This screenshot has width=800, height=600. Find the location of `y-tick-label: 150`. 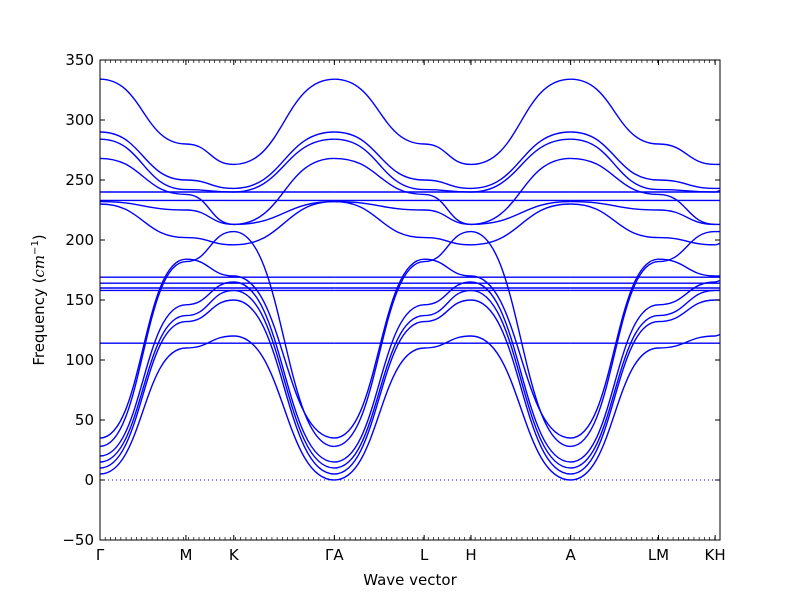

y-tick-label: 150 is located at coordinates (79, 300).